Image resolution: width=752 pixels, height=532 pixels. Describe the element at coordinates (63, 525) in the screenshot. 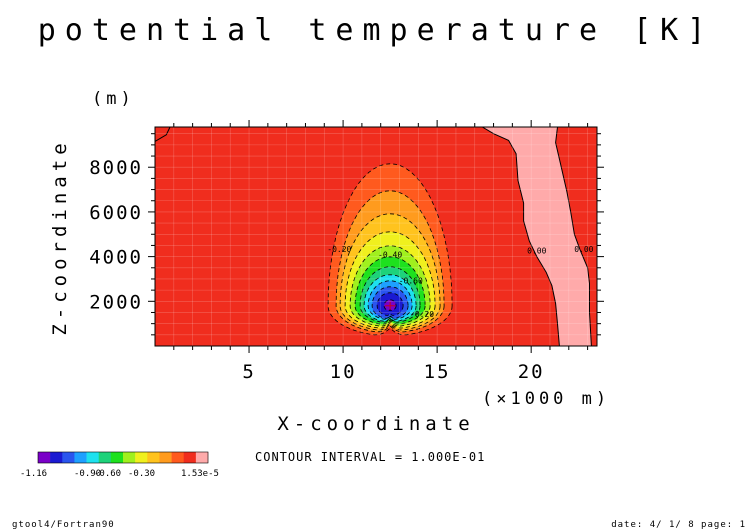

I see `footer-left: gtool4/Fortran90` at that location.